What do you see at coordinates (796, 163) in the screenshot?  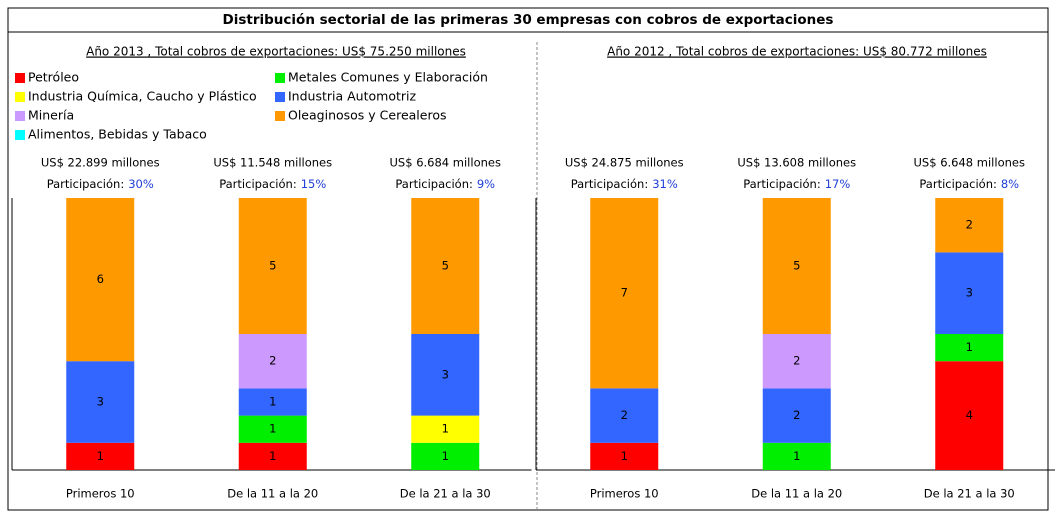 I see `total-label: US$ 13.608 millones` at bounding box center [796, 163].